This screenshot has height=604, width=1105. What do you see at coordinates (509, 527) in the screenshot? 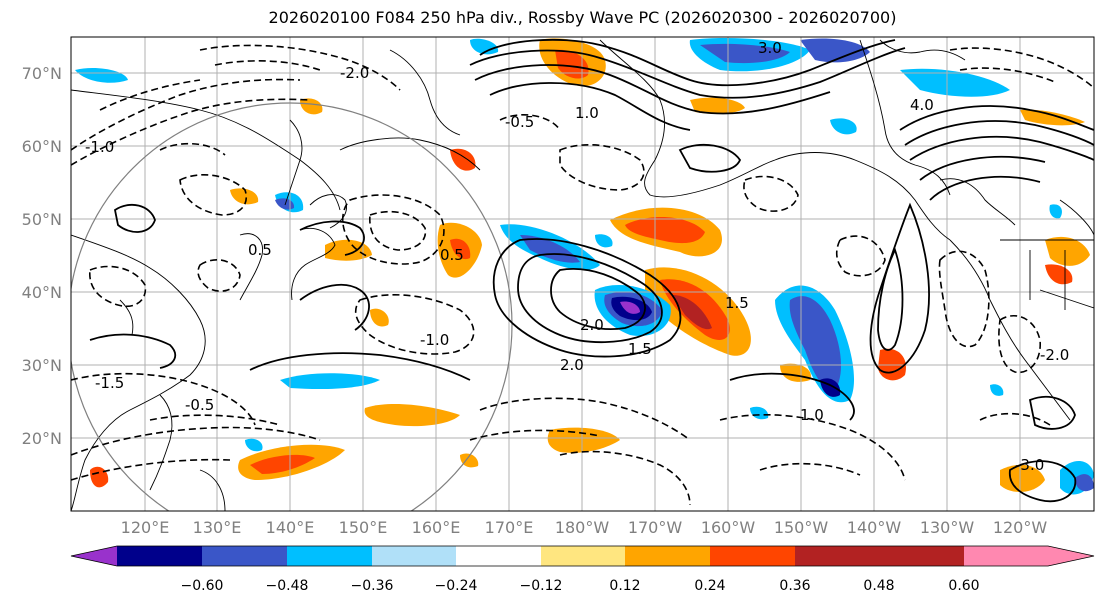
I see `lon-label: 170°E` at bounding box center [509, 527].